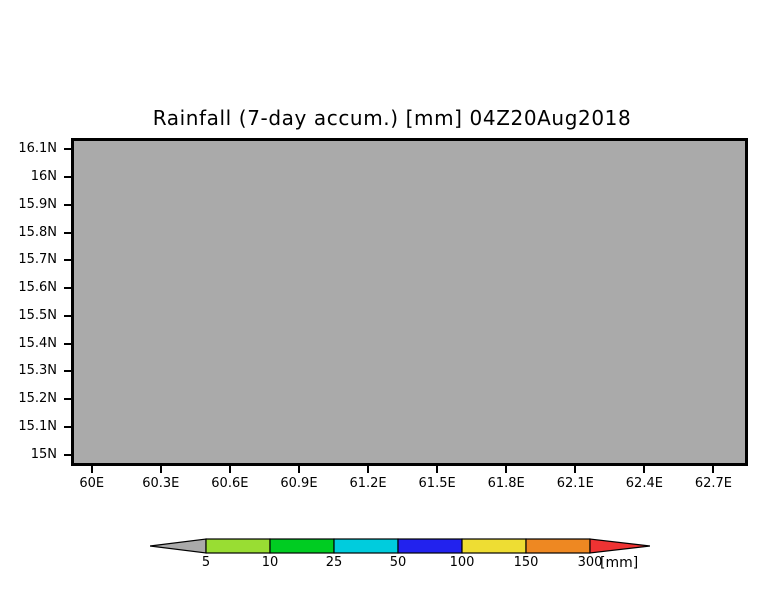 The width and height of the screenshot is (784, 612). I want to click on colorbar-tick-label: 10, so click(270, 562).